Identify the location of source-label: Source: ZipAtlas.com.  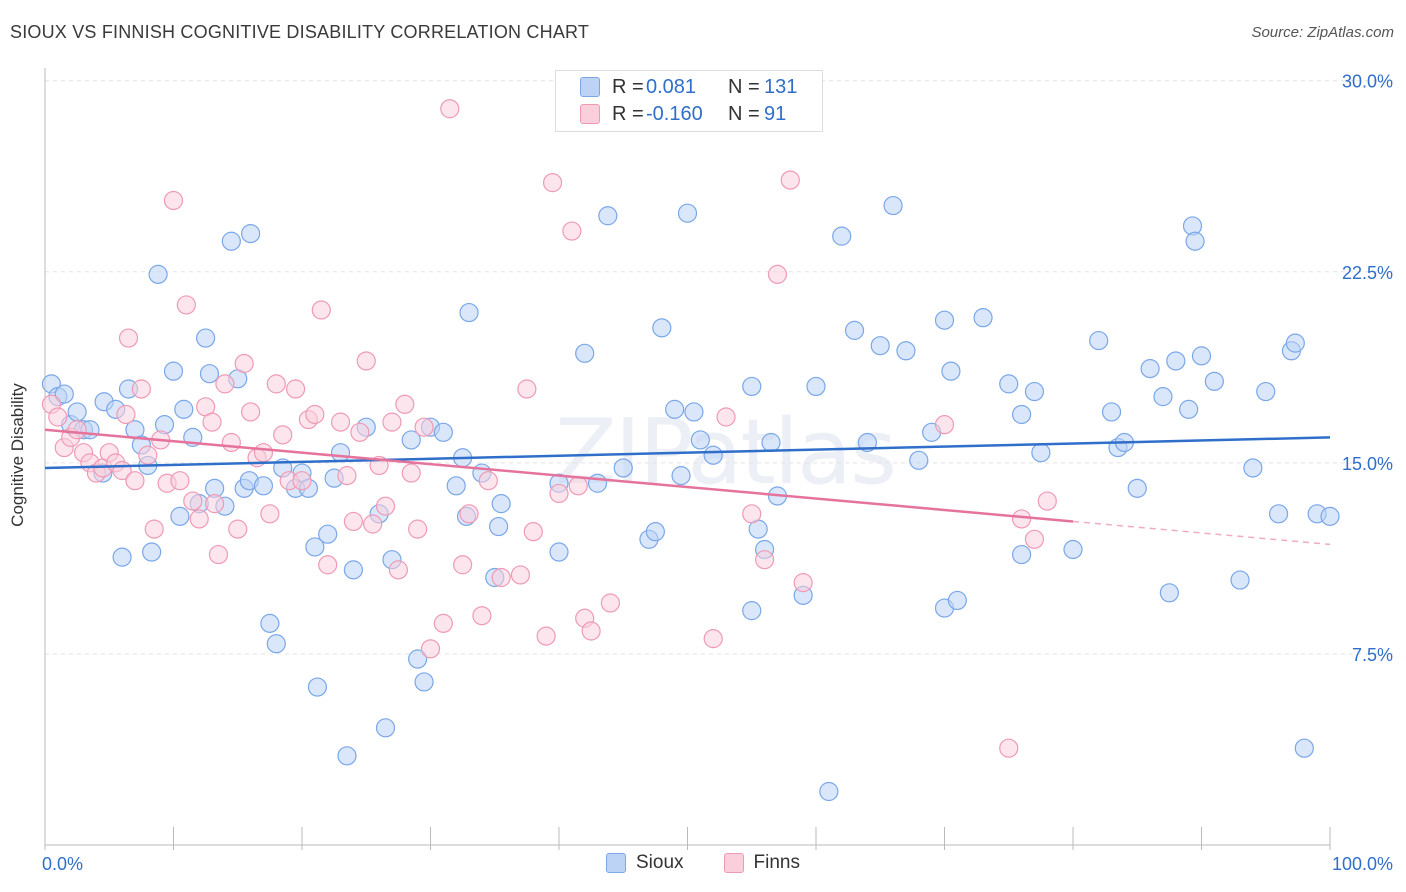
(1322, 32).